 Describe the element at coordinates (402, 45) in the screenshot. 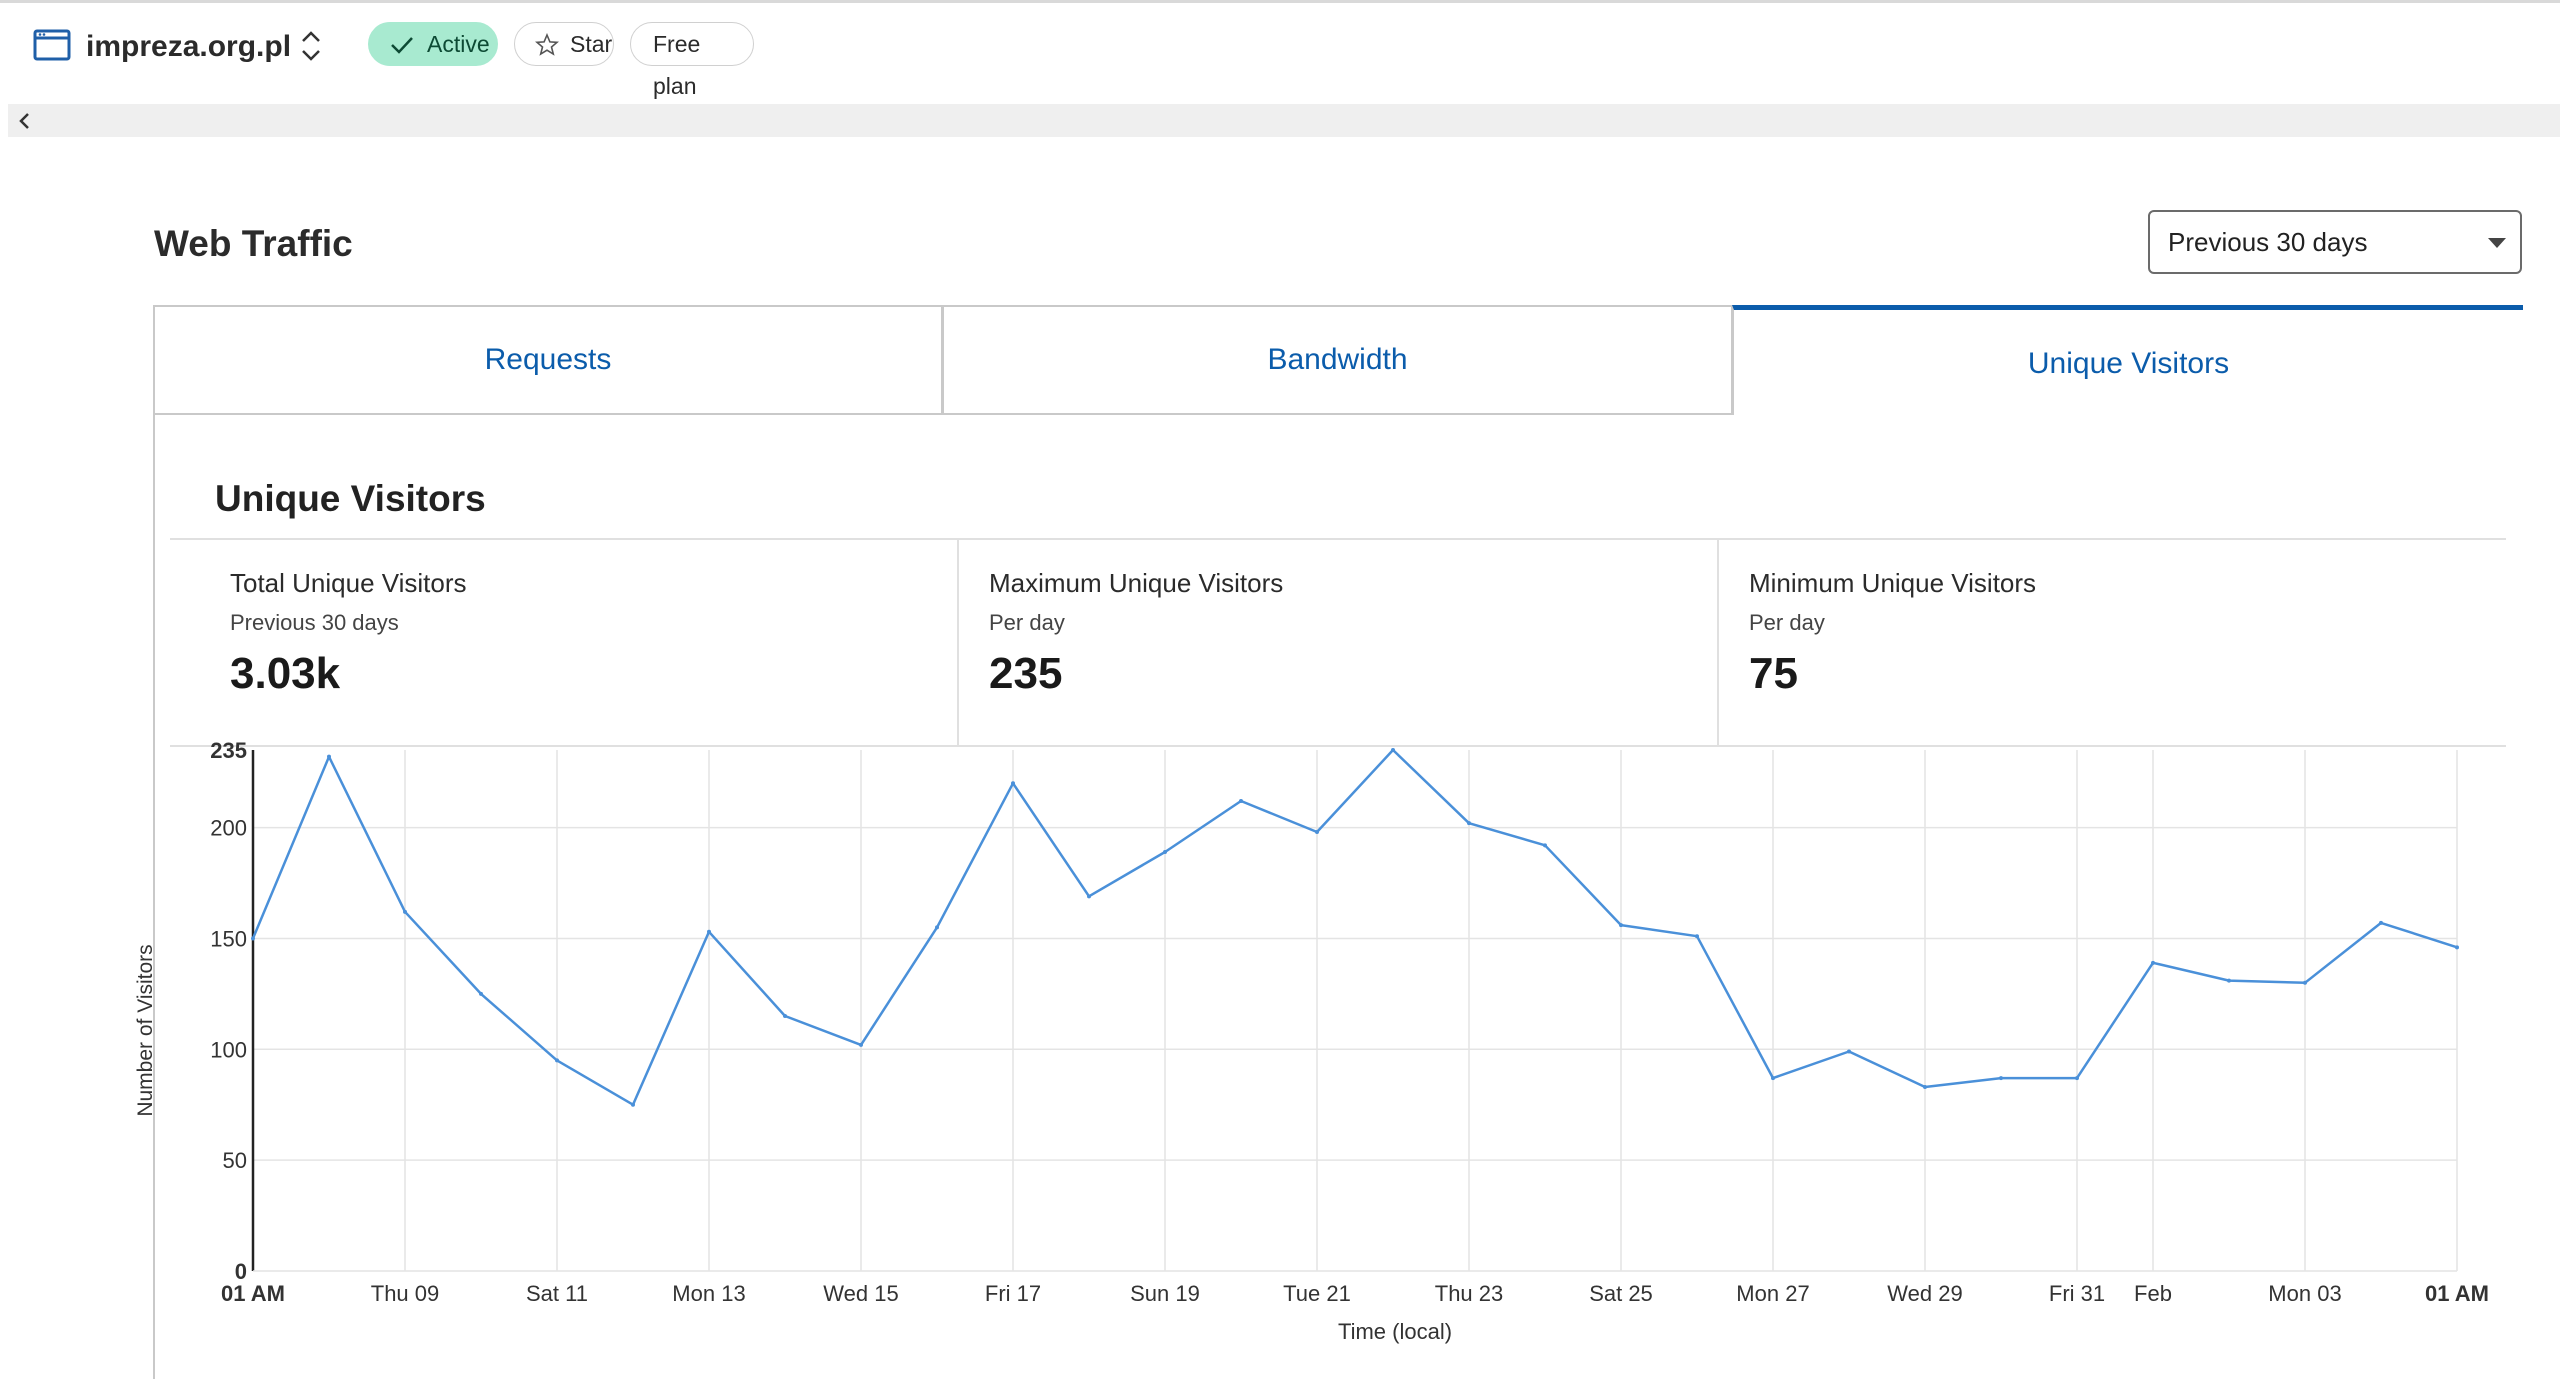

I see `checkmark-icon` at that location.